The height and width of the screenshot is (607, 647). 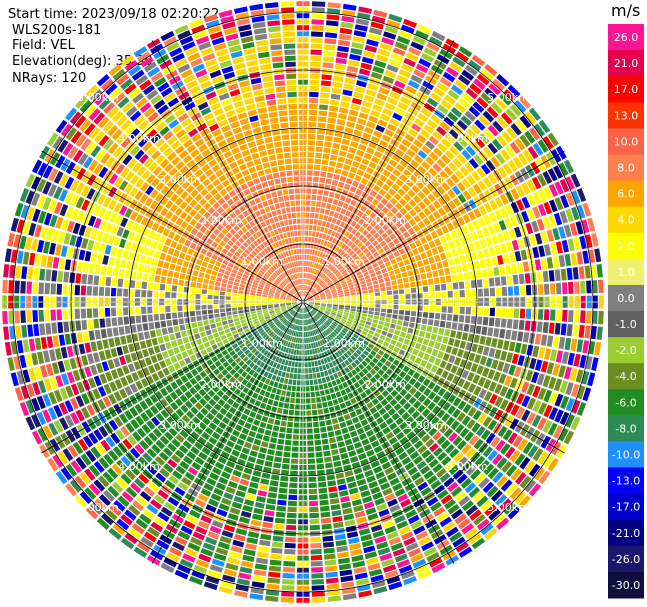 I want to click on field-label: Field: VEL, so click(x=43, y=45).